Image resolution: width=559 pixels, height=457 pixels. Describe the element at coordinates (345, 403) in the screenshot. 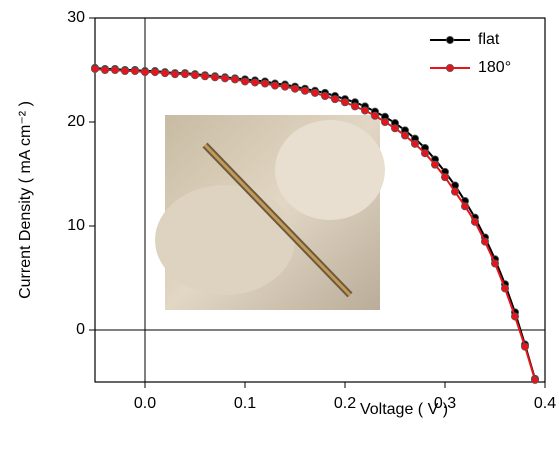

I see `x-tick-label: 0.2` at that location.